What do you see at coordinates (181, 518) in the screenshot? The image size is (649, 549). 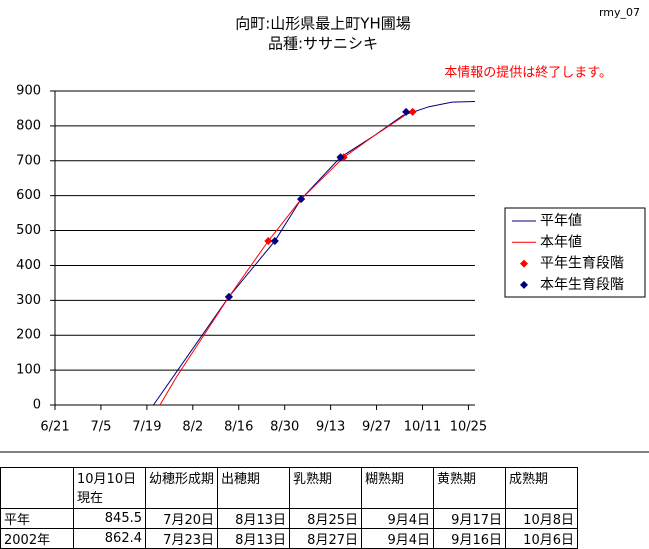 I see `table-cell: 7月20日` at bounding box center [181, 518].